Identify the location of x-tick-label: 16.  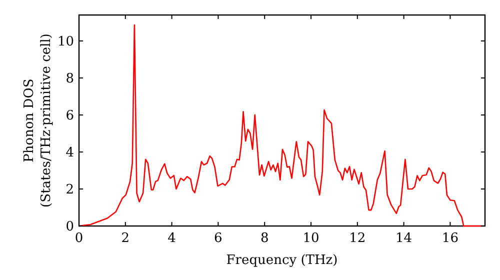
(450, 238).